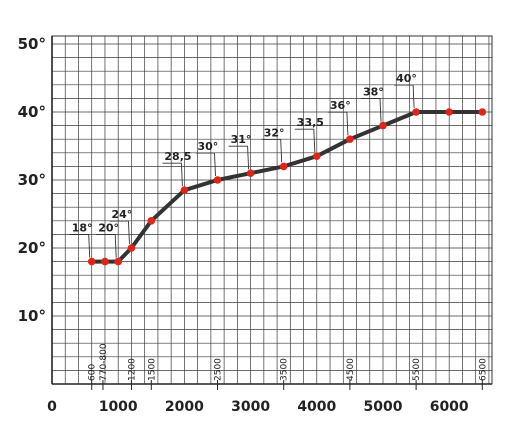  Describe the element at coordinates (219, 369) in the screenshot. I see `vertical-tick-label: 2500` at that location.